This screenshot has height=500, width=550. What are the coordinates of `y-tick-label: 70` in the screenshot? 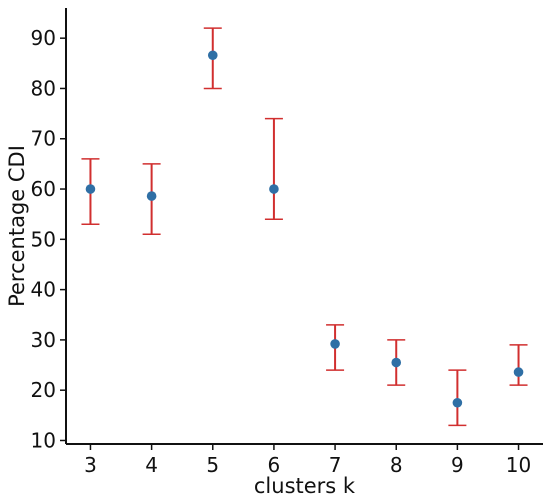 It's located at (43, 139).